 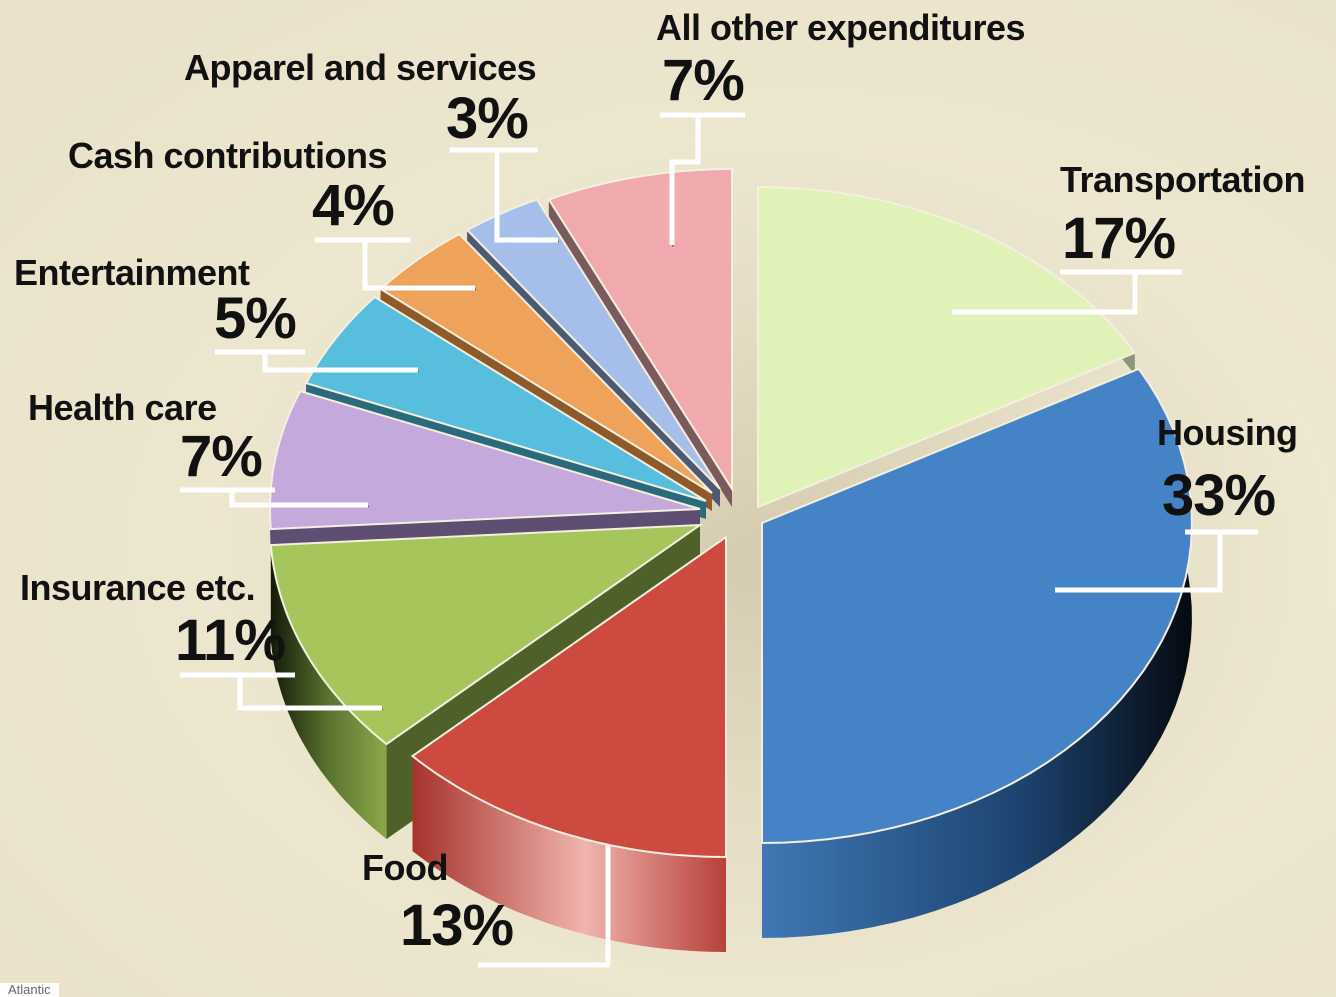 What do you see at coordinates (840, 27) in the screenshot?
I see `slice-label-all-other-expenditures: All other expenditures` at bounding box center [840, 27].